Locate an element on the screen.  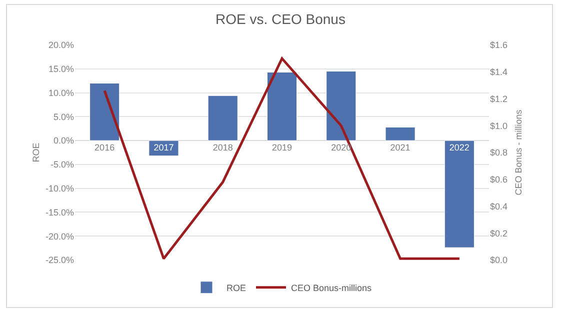
y2-tick-label: $0.2 is located at coordinates (499, 233).